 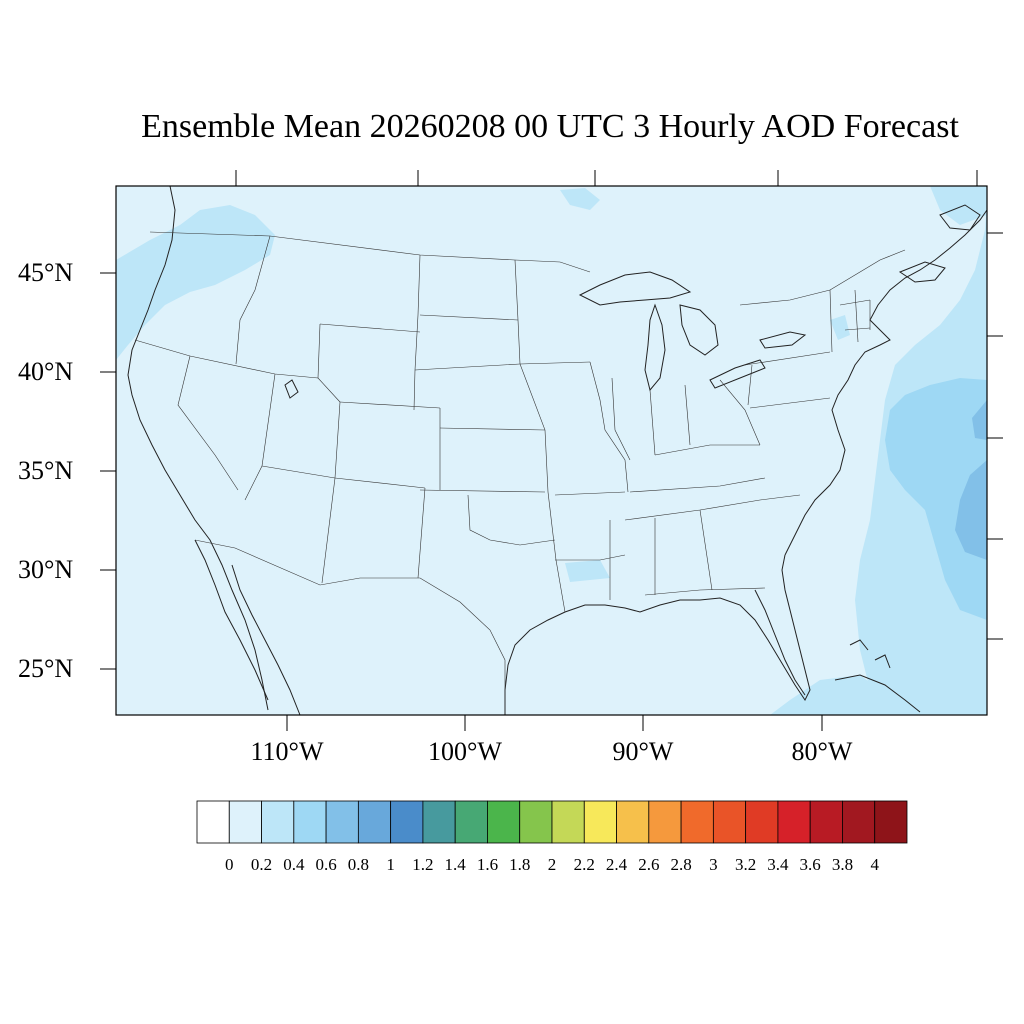 What do you see at coordinates (358, 864) in the screenshot?
I see `colorbar-tick-label: 0.8` at bounding box center [358, 864].